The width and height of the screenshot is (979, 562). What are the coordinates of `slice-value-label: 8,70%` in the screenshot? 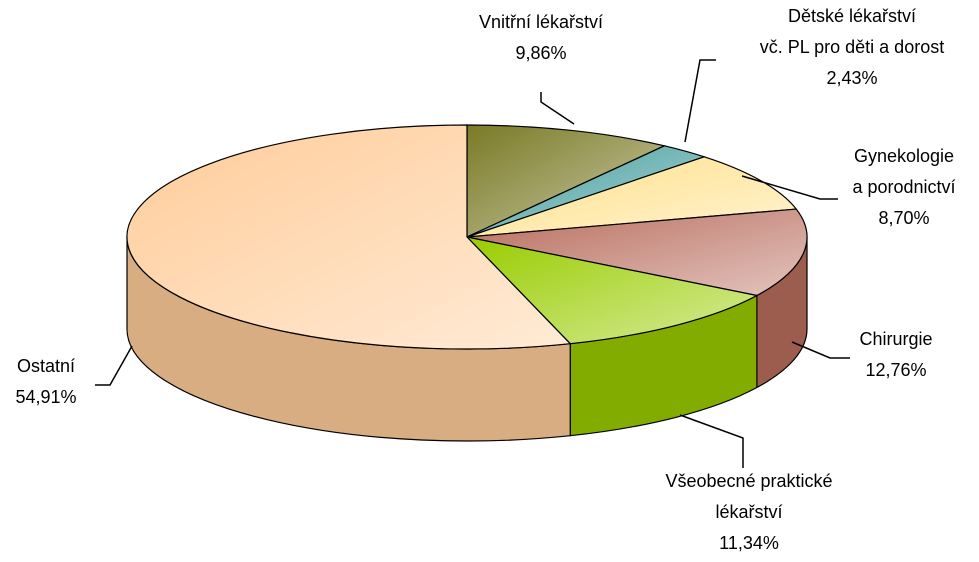 It's located at (903, 218).